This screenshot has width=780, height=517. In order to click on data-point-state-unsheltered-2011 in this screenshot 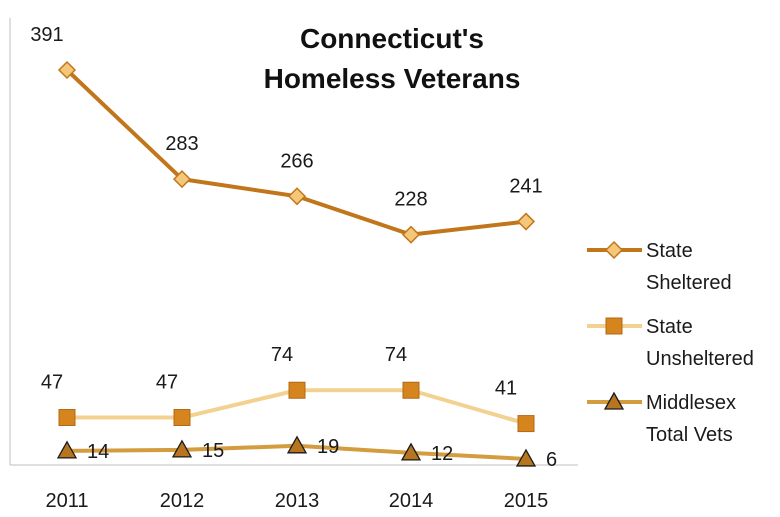, I will do `click(67, 418)`.